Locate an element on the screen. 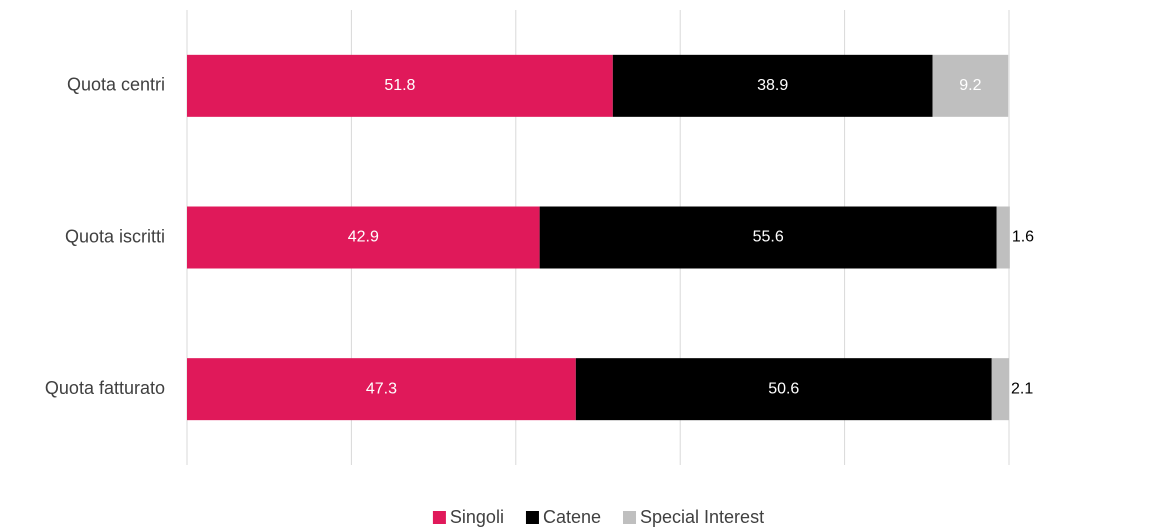 The image size is (1171, 531). value-label: 9.2 is located at coordinates (970, 85).